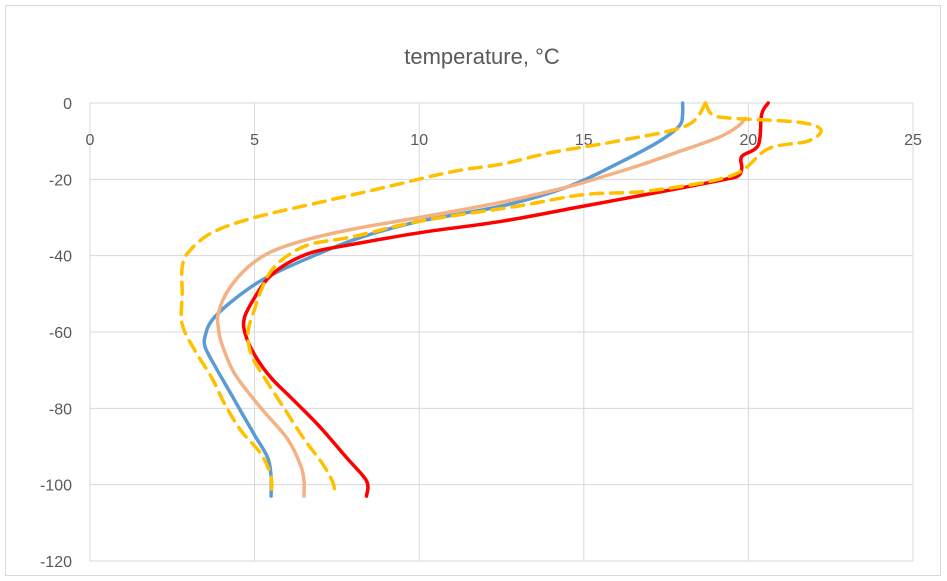 This screenshot has height=581, width=947. I want to click on x-tick-label: 5, so click(254, 140).